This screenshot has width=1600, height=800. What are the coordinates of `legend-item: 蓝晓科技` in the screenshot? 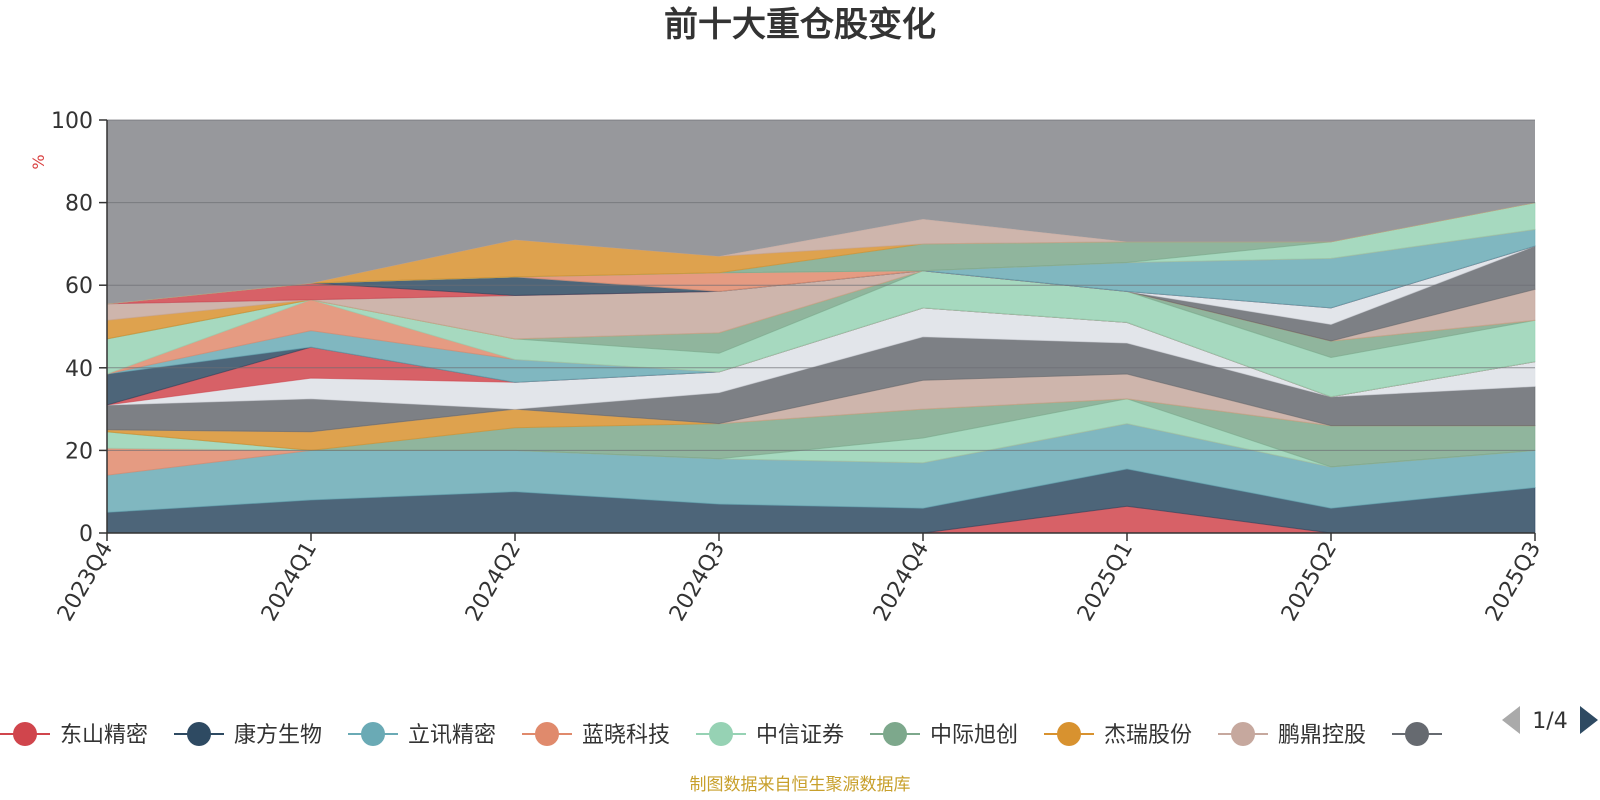 It's located at (596, 735).